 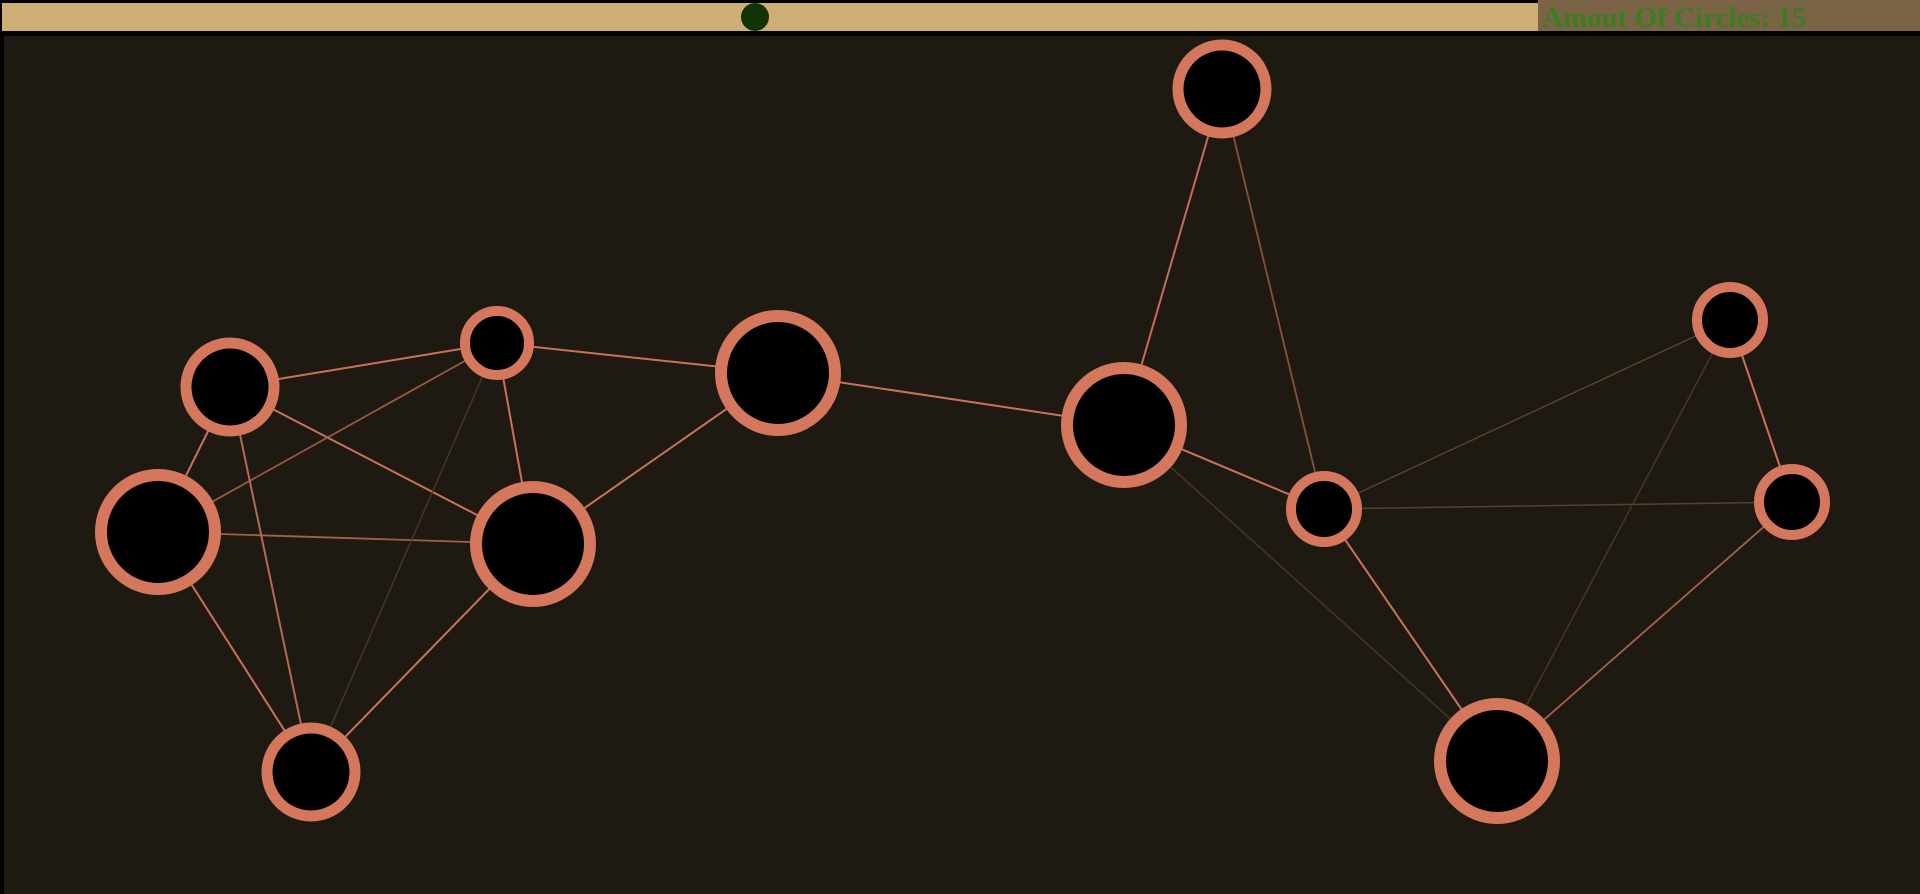 What do you see at coordinates (770, 17) in the screenshot?
I see `circle-count-slider-track` at bounding box center [770, 17].